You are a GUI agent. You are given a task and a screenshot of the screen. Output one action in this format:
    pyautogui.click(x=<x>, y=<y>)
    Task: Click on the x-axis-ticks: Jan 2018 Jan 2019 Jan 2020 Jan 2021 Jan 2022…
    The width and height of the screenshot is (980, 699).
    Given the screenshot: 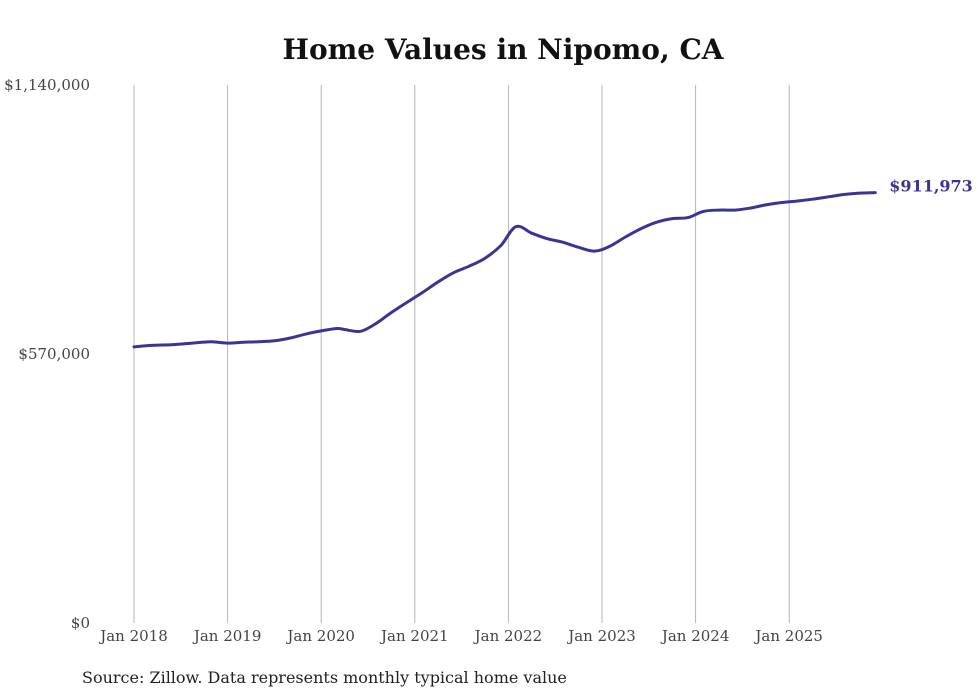 What is the action you would take?
    pyautogui.click(x=460, y=636)
    